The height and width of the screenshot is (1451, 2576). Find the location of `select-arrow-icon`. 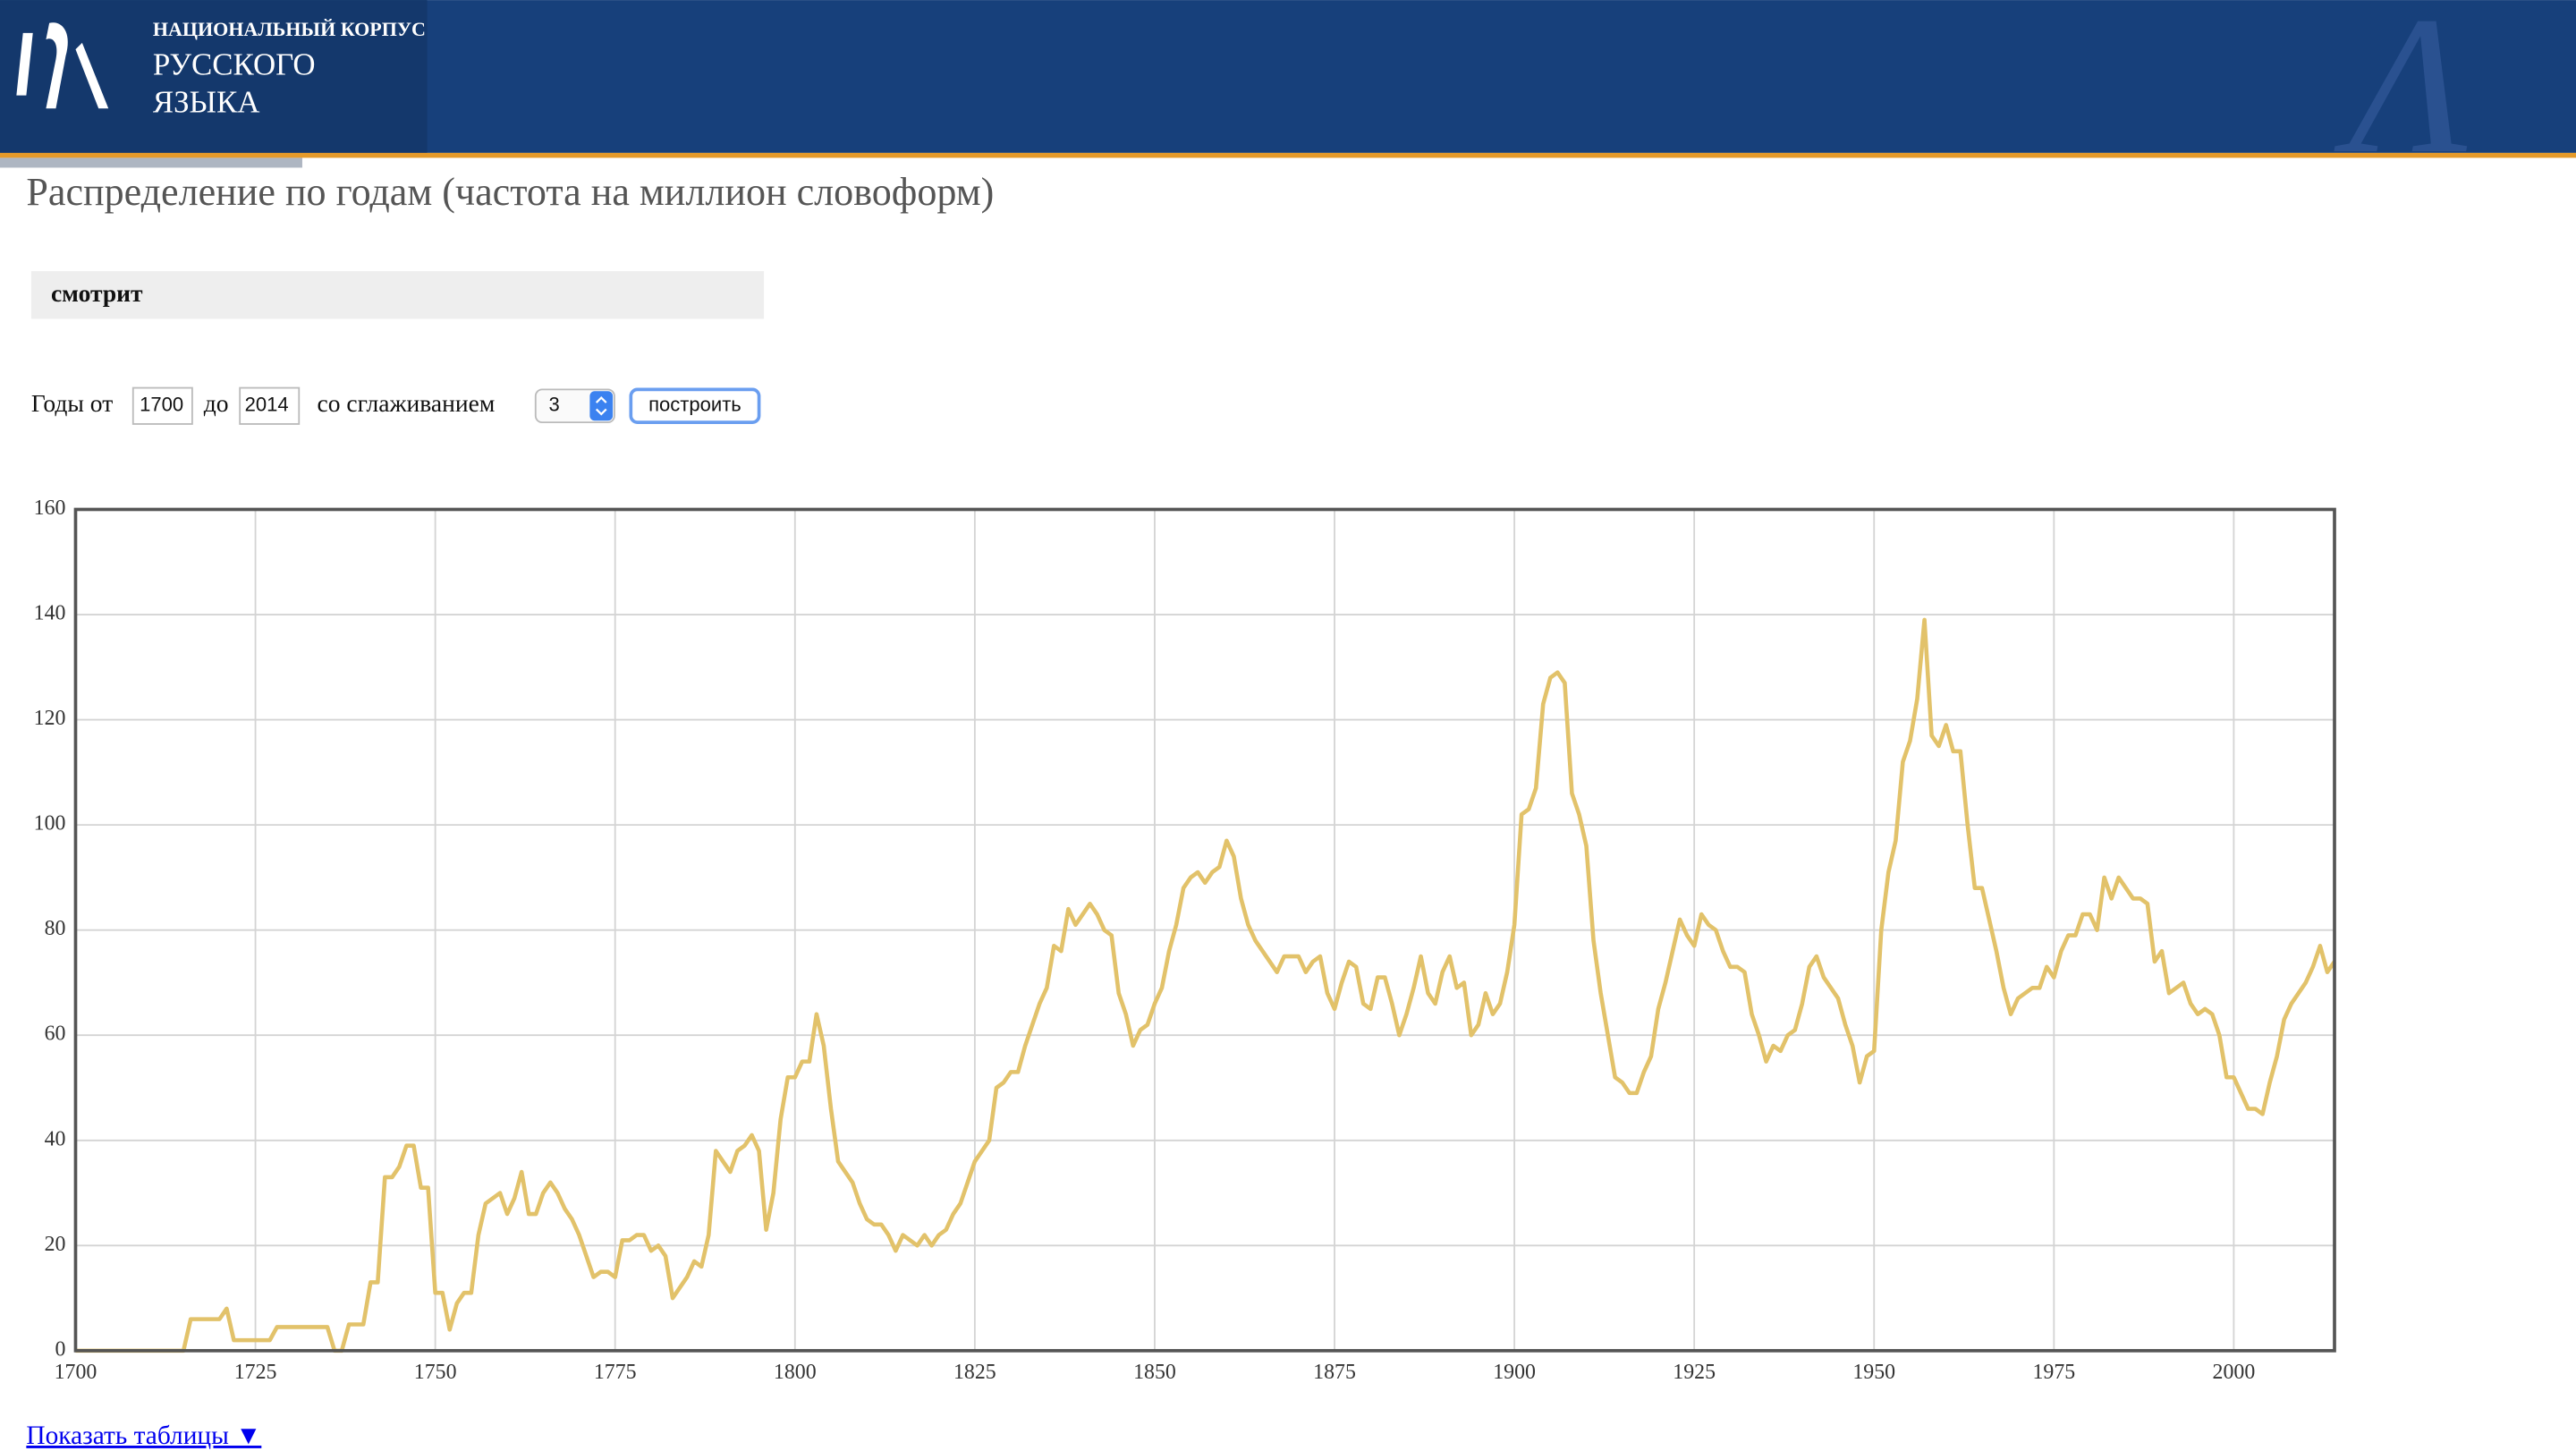

select-arrow-icon is located at coordinates (601, 406).